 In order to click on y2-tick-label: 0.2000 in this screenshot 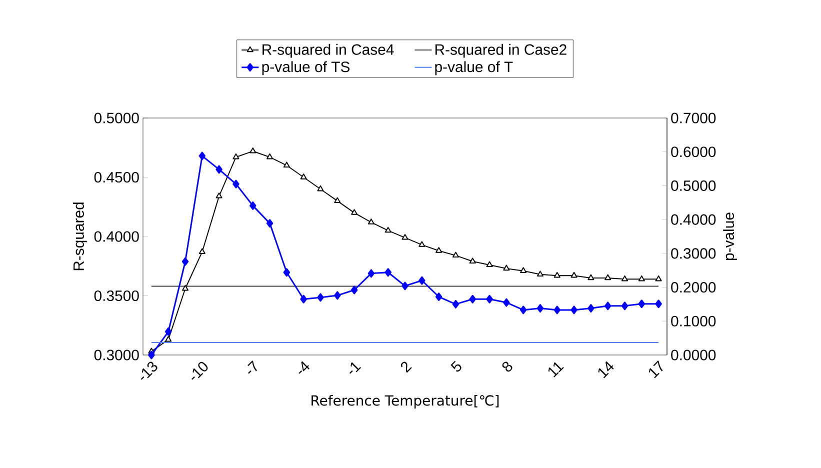, I will do `click(693, 287)`.